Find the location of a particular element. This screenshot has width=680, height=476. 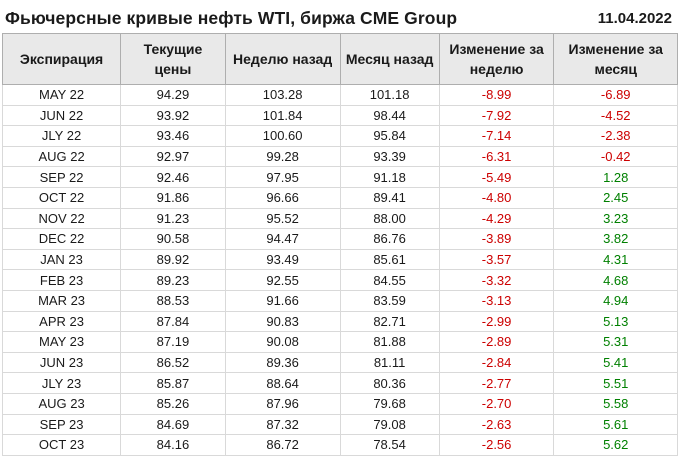

cell-change-week: -7.14 is located at coordinates (496, 136).